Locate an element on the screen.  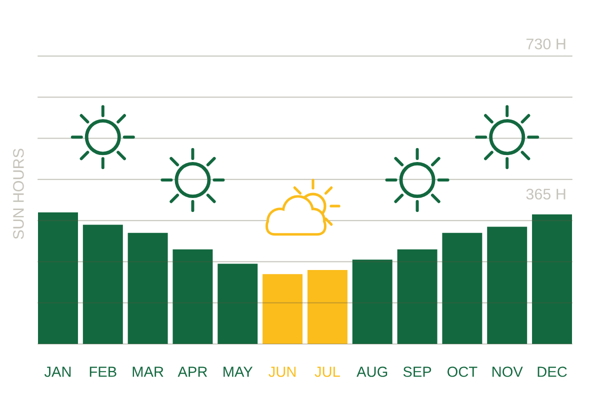
x-tick-label: MAR is located at coordinates (148, 371).